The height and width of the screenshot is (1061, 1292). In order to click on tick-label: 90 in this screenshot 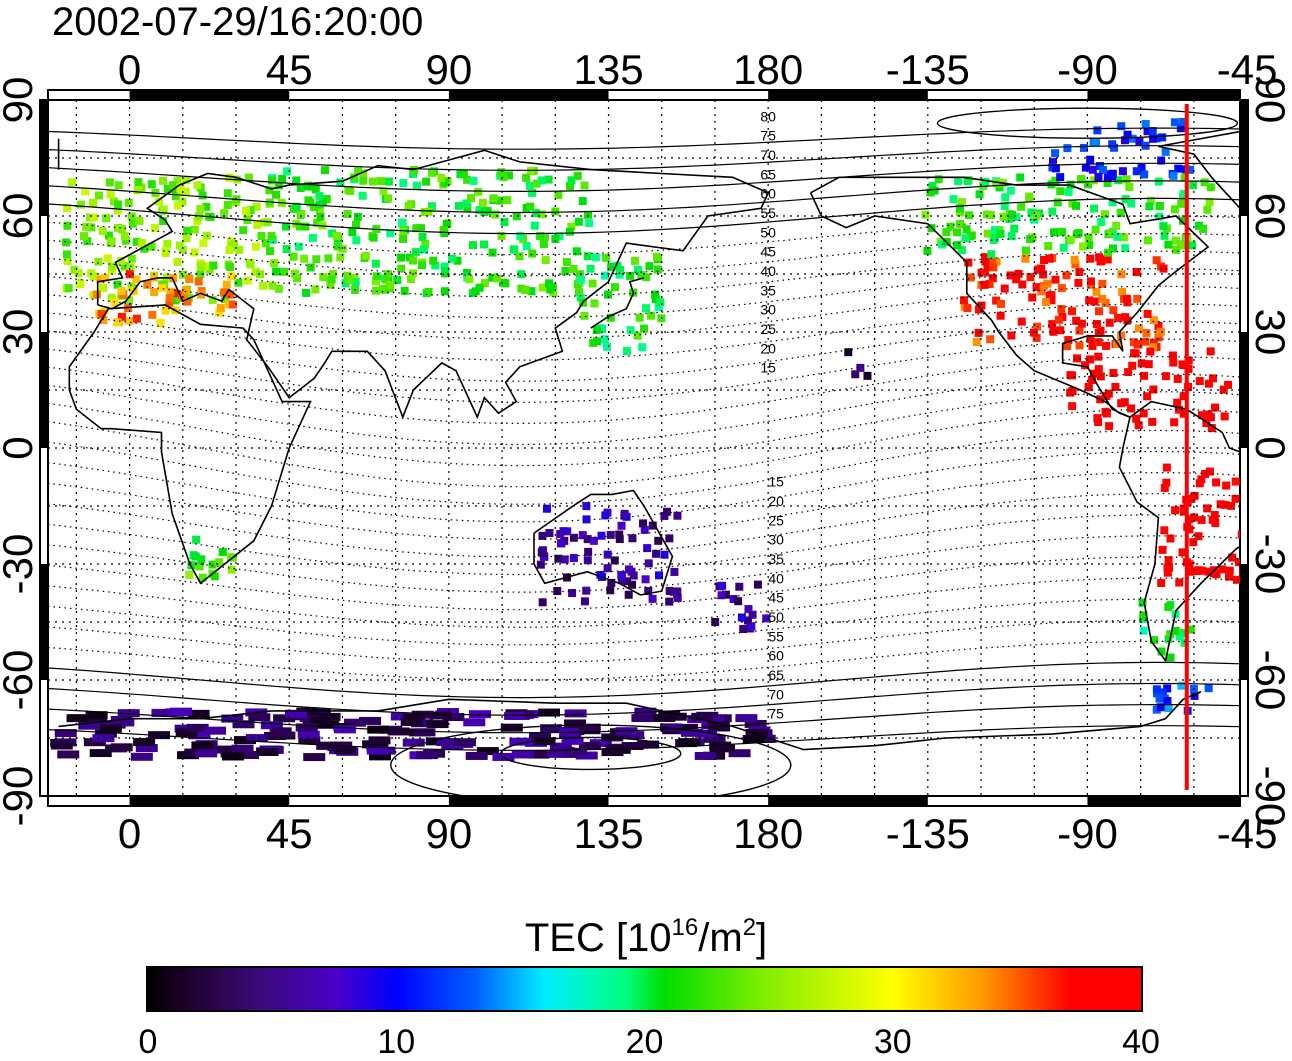, I will do `click(1269, 100)`.